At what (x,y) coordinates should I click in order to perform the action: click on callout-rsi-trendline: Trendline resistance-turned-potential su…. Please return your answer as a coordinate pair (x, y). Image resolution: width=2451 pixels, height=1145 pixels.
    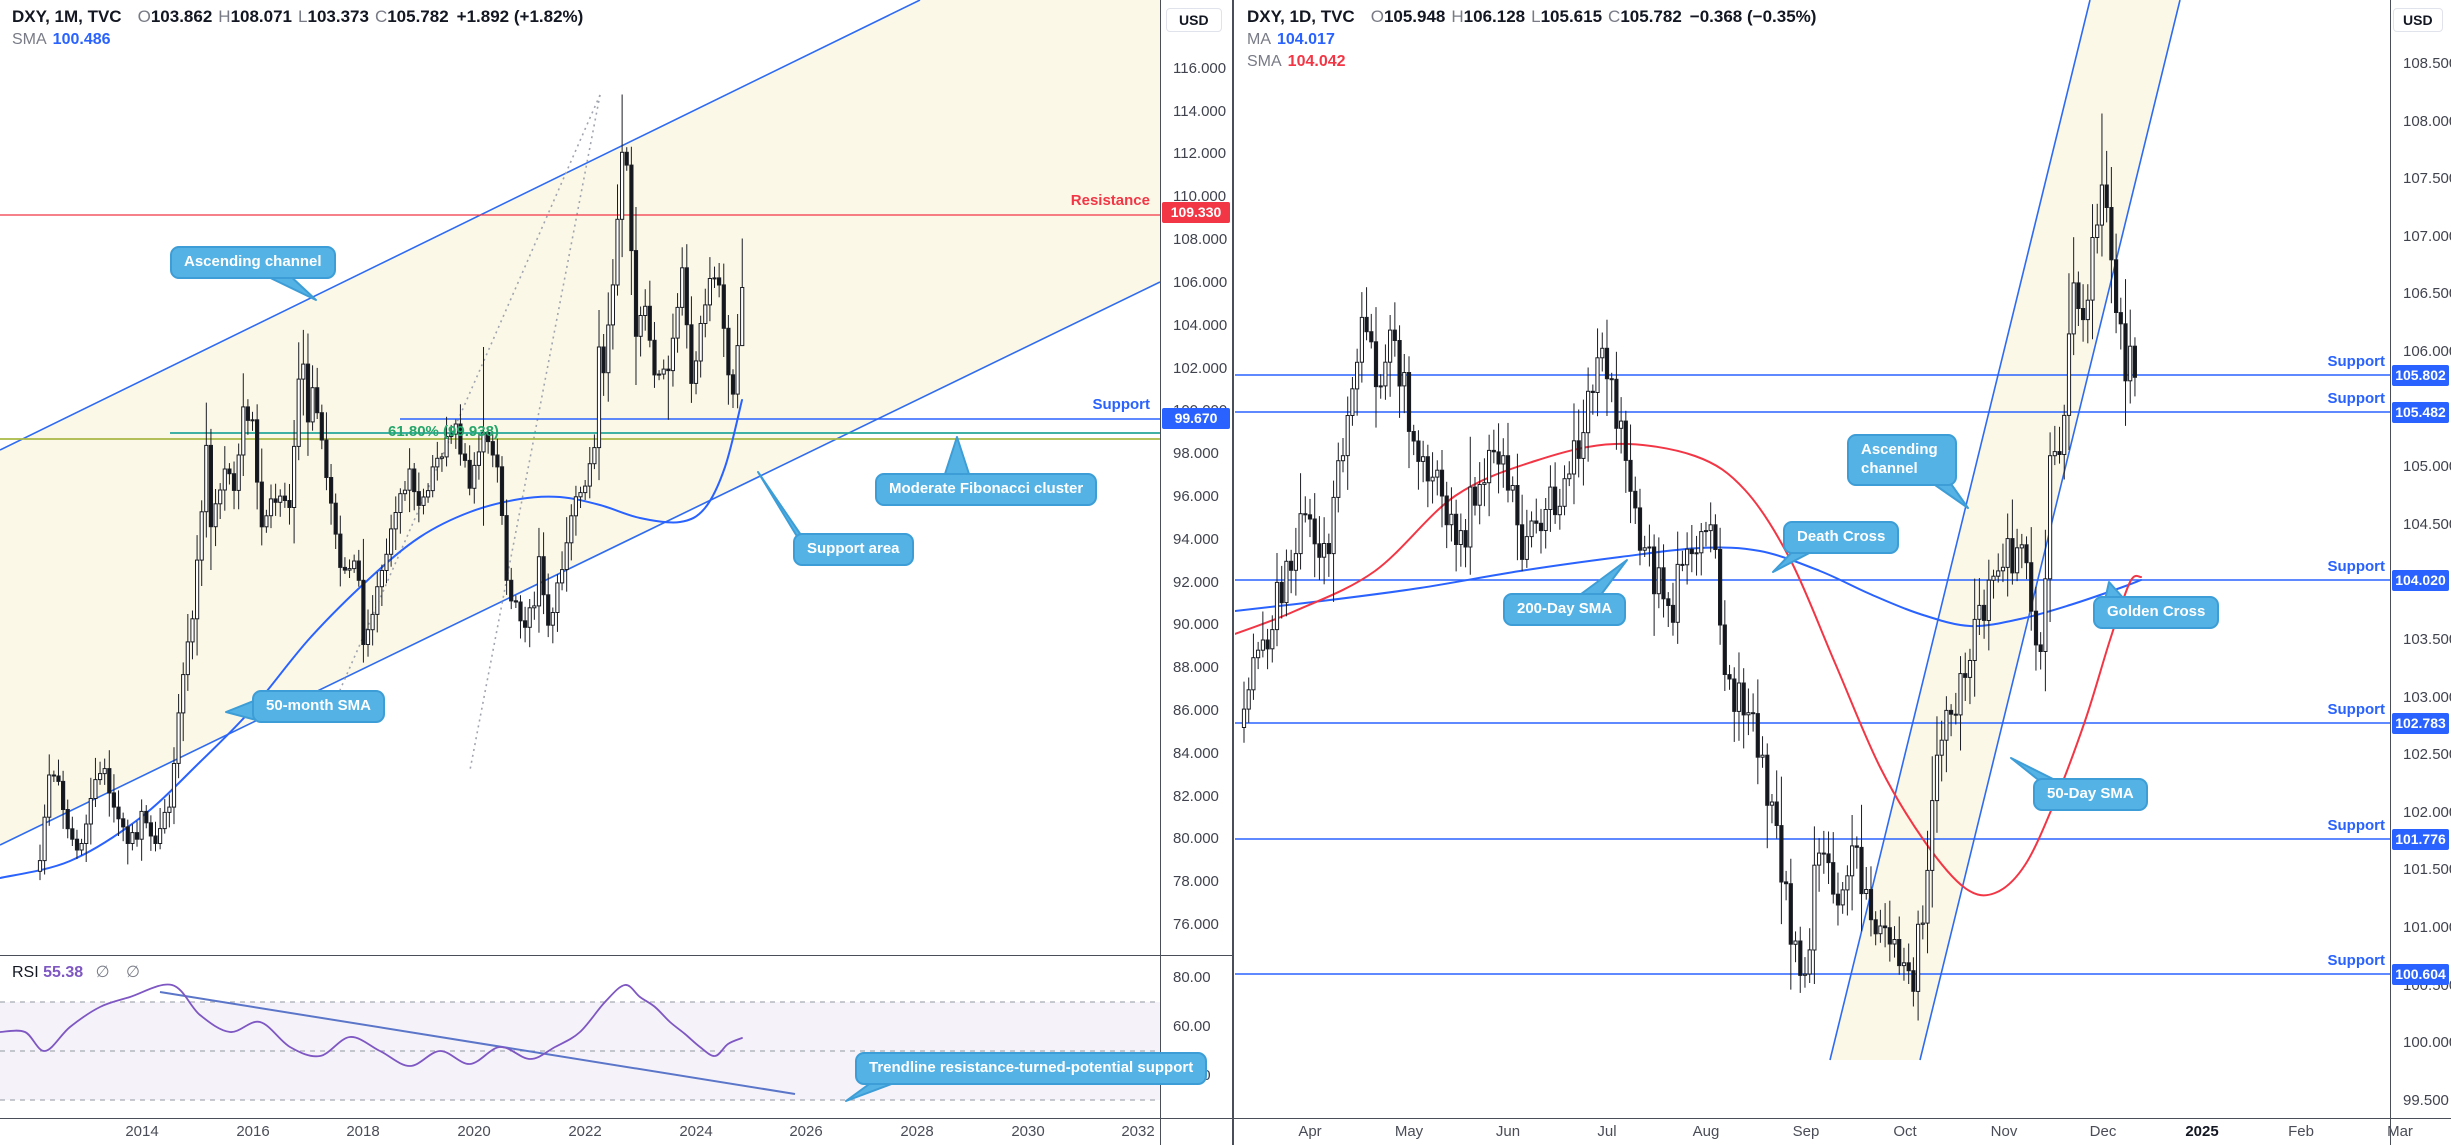
    Looking at the image, I should click on (1031, 1068).